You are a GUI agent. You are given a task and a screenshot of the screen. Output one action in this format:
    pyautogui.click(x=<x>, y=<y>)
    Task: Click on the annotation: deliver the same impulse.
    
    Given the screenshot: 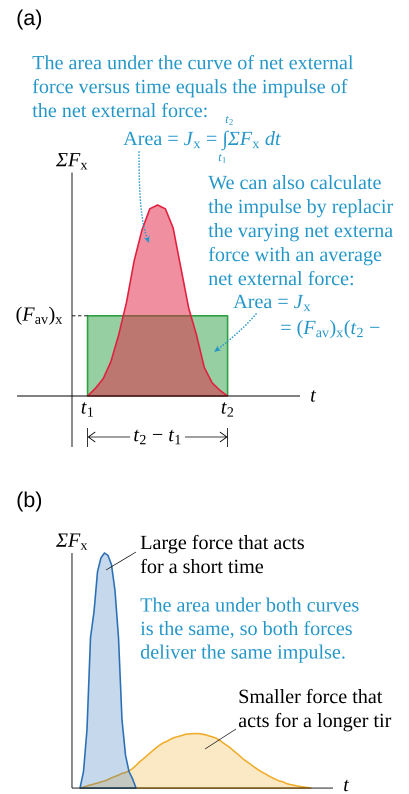 What is the action you would take?
    pyautogui.click(x=242, y=653)
    